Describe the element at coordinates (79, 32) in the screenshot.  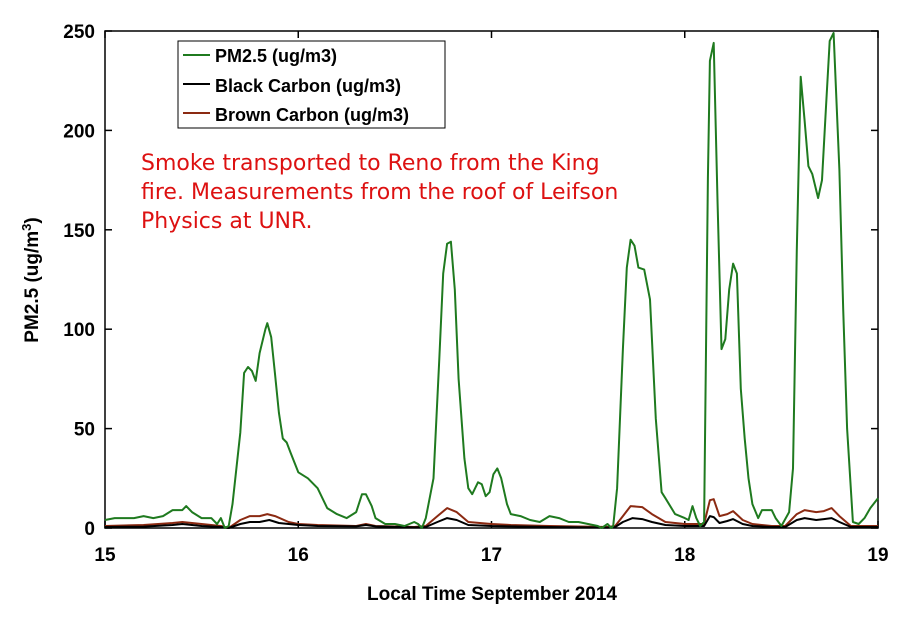
I see `y-tick-label: 250` at that location.